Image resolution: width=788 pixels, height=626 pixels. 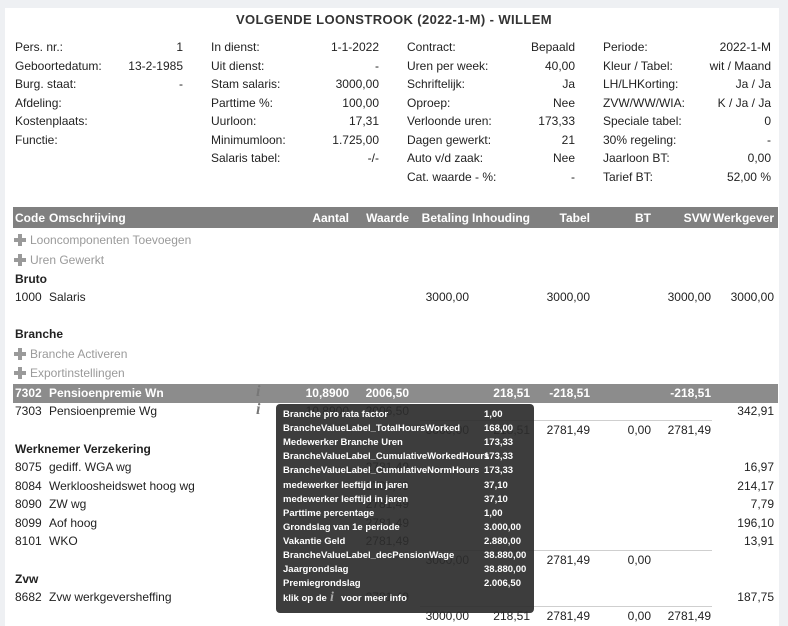 I want to click on cell-code: 8099, so click(x=28, y=523).